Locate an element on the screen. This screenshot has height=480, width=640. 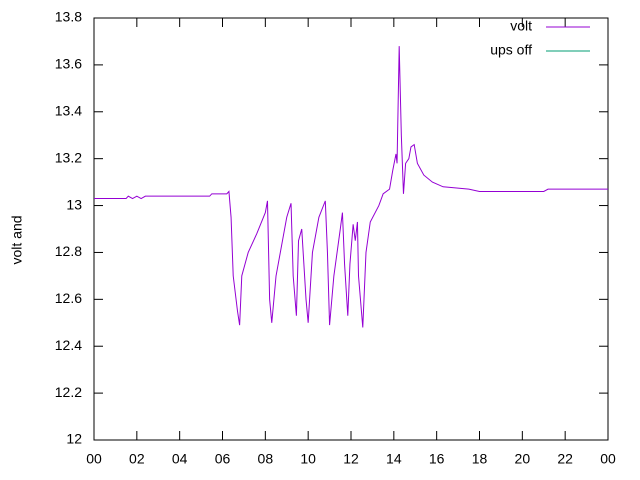
x-tick-label: 18 is located at coordinates (480, 459).